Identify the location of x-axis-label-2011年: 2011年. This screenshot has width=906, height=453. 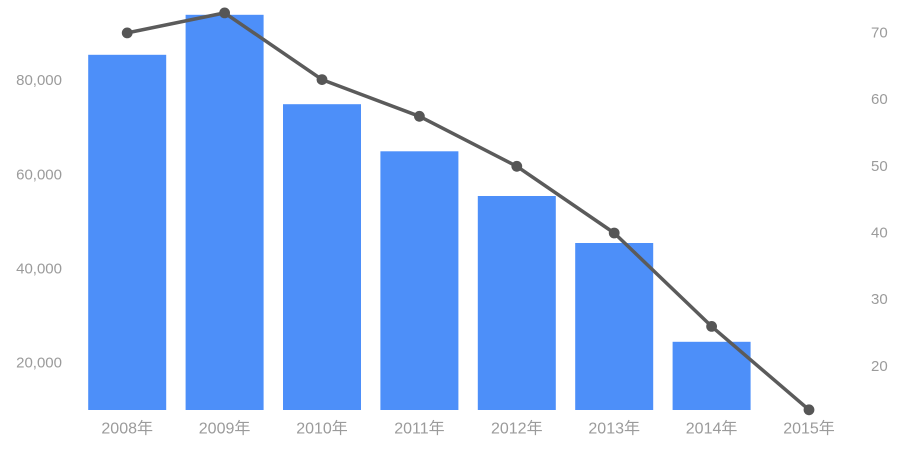
(419, 429).